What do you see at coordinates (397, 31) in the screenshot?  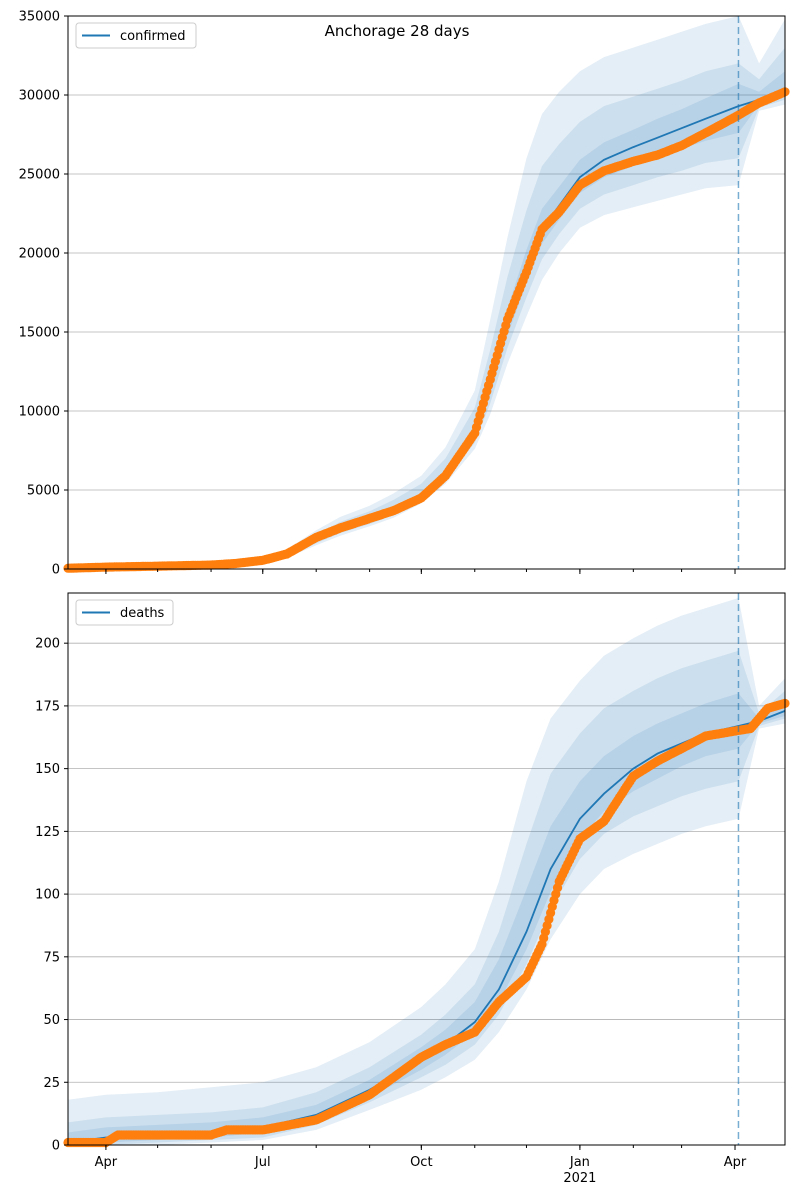 I see `chart-title: Anchorage 28 days` at bounding box center [397, 31].